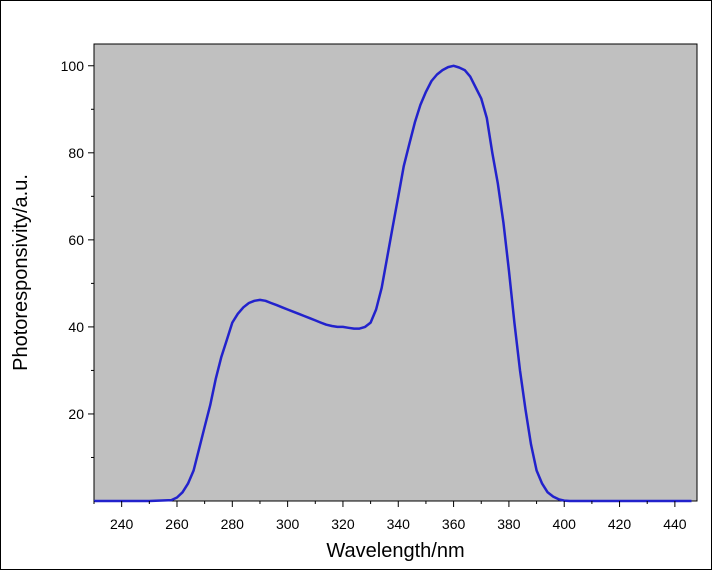 Image resolution: width=712 pixels, height=570 pixels. Describe the element at coordinates (76, 414) in the screenshot. I see `y-tick-label-20: 20` at that location.